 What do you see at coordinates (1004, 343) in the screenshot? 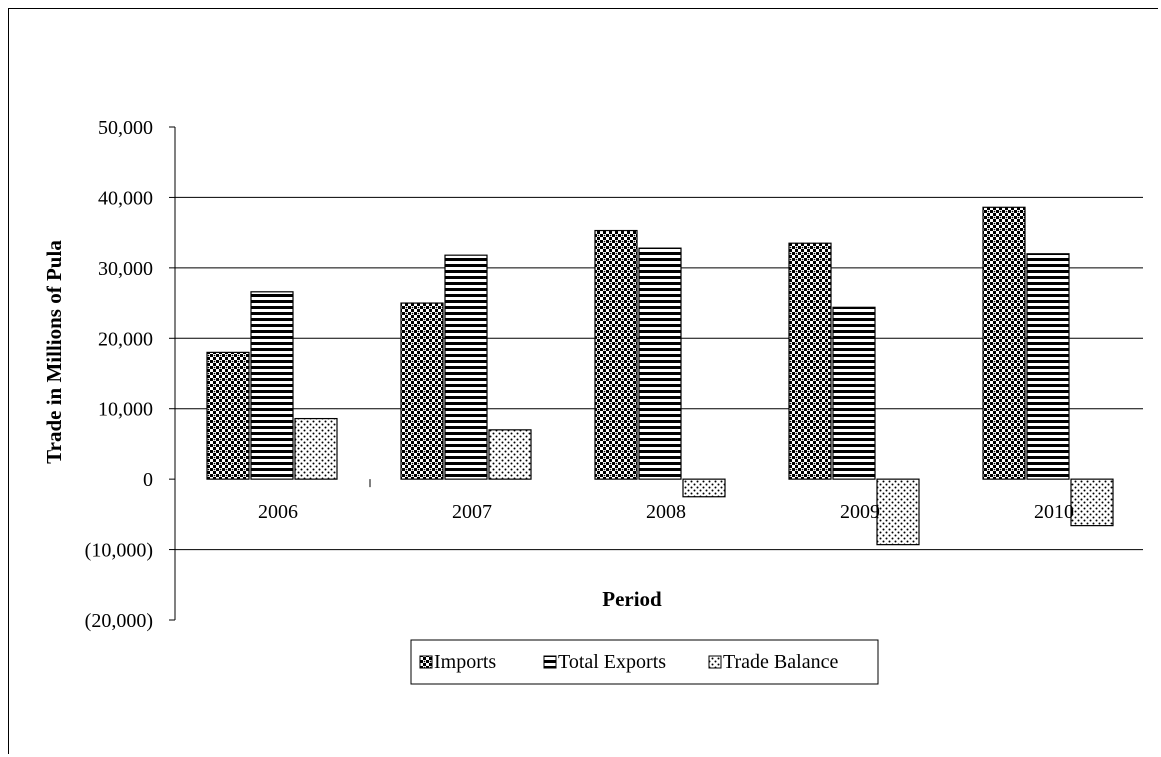
I see `bar-imports-2010` at bounding box center [1004, 343].